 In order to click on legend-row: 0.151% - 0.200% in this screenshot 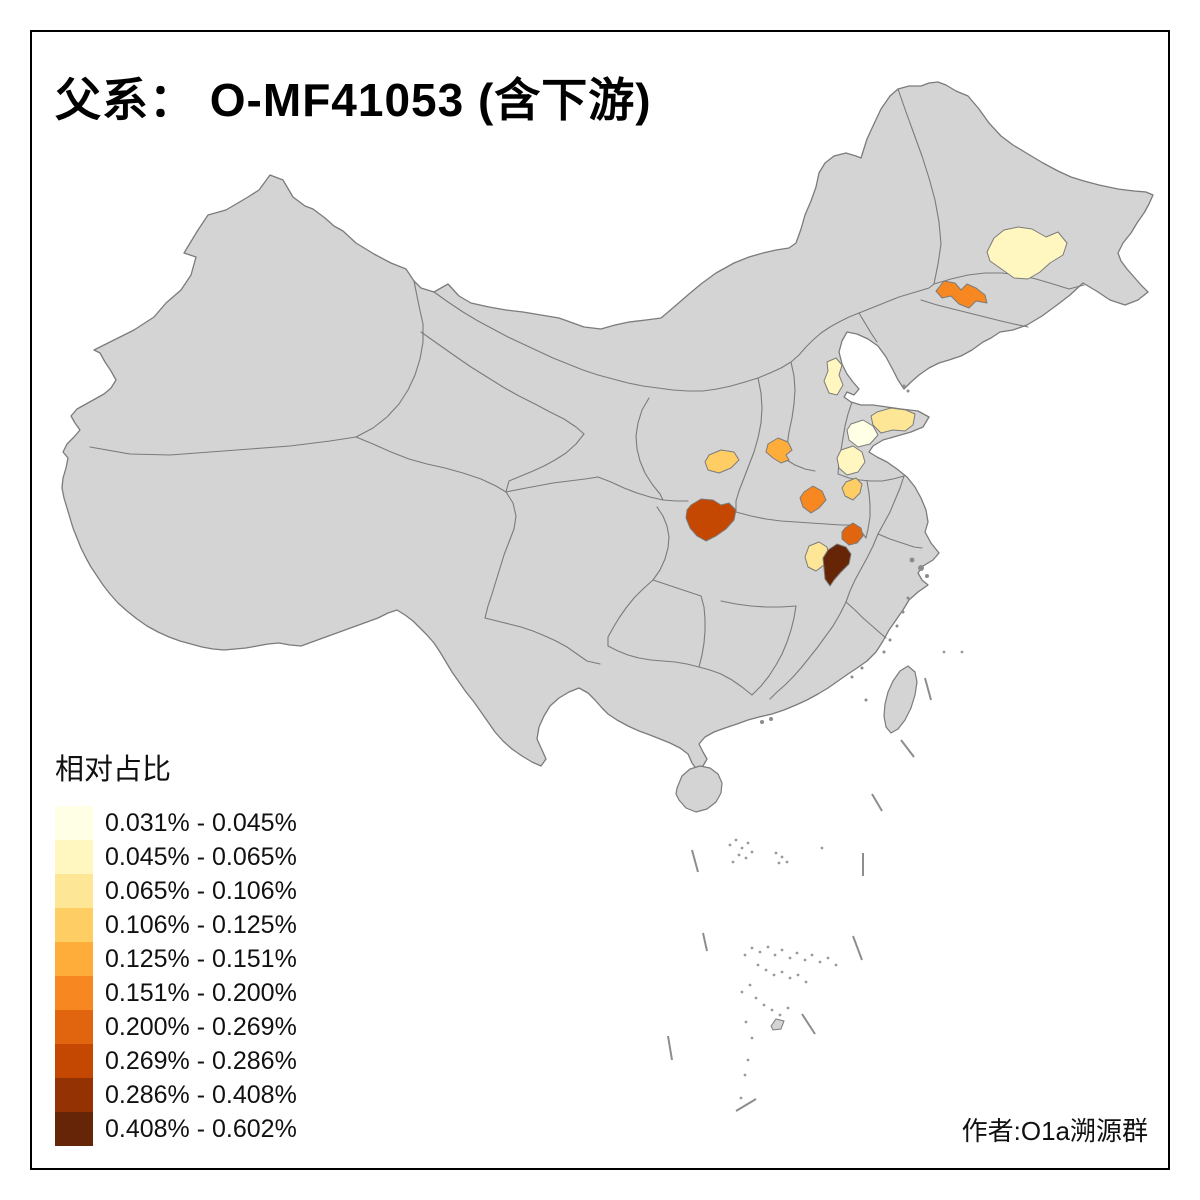, I will do `click(176, 993)`.